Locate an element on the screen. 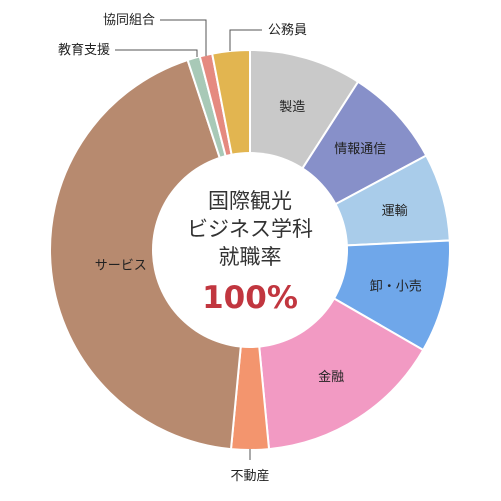 The width and height of the screenshot is (501, 501). slice-label-4: 金融 is located at coordinates (331, 377).